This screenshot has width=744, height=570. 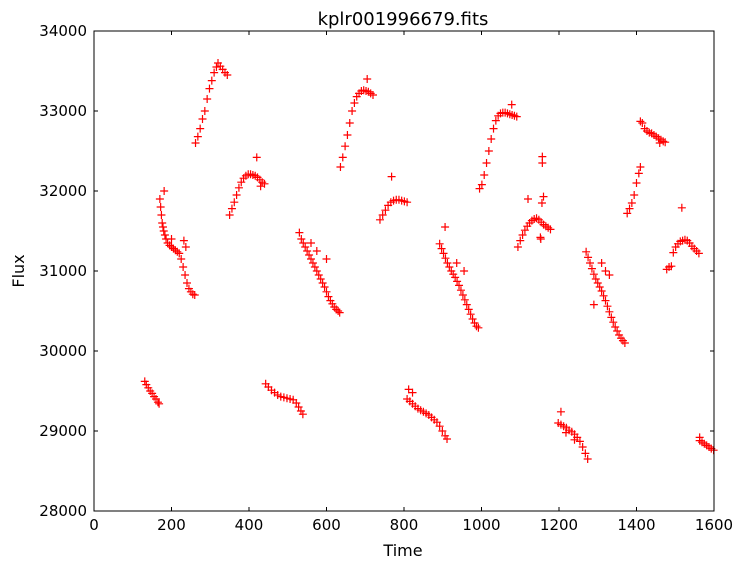 I want to click on y-tick-label: 34000, so click(x=63, y=31).